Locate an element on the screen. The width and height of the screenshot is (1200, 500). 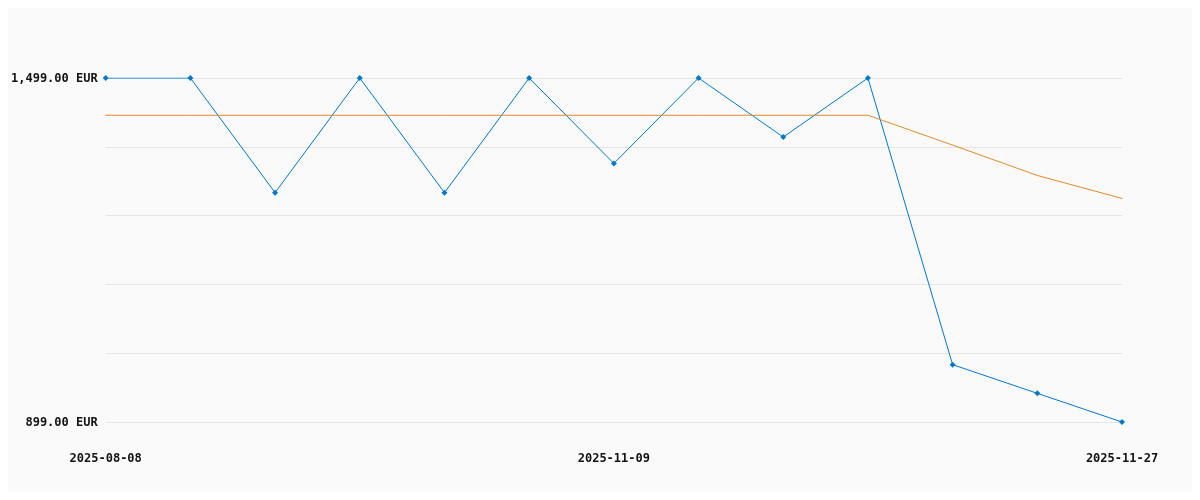
x-tick-label: 2025-08-08 is located at coordinates (105, 458).